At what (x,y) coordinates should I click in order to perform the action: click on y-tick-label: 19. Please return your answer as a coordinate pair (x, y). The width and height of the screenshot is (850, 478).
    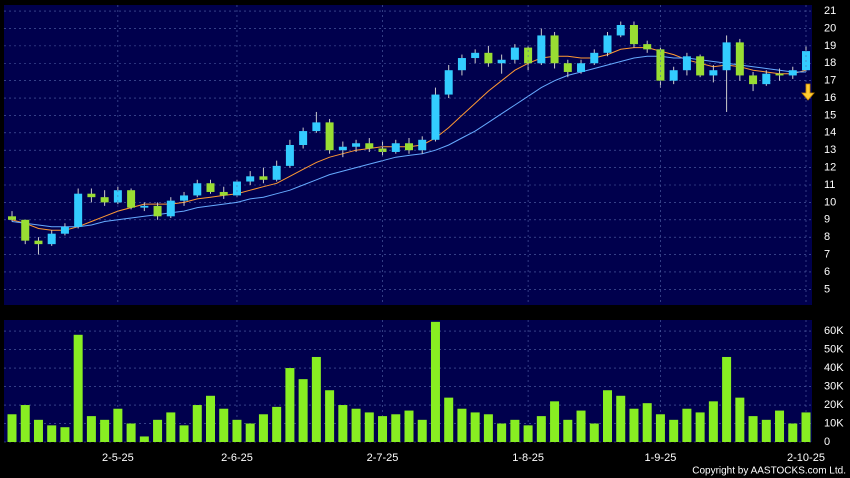
    Looking at the image, I should click on (830, 46).